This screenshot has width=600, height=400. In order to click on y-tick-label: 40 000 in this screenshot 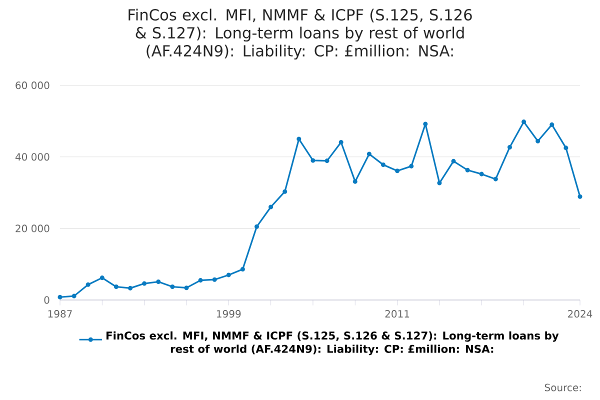, I will do `click(32, 157)`.